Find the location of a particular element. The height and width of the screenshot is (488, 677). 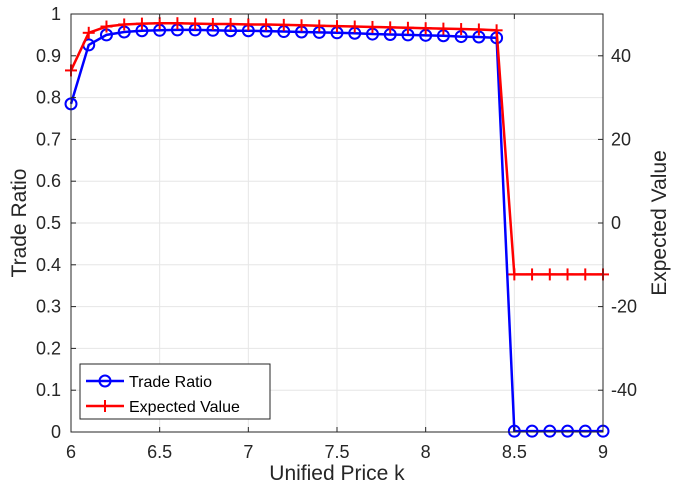

y-left-tick-label: 0.5 is located at coordinates (48, 223).